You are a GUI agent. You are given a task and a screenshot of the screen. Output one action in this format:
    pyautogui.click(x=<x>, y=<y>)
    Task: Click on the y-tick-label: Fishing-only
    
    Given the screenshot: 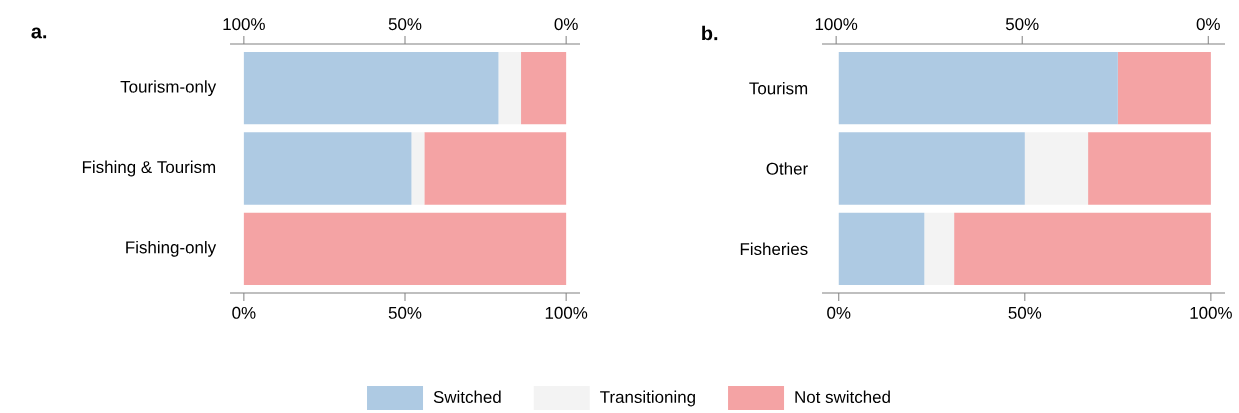 What is the action you would take?
    pyautogui.click(x=171, y=248)
    